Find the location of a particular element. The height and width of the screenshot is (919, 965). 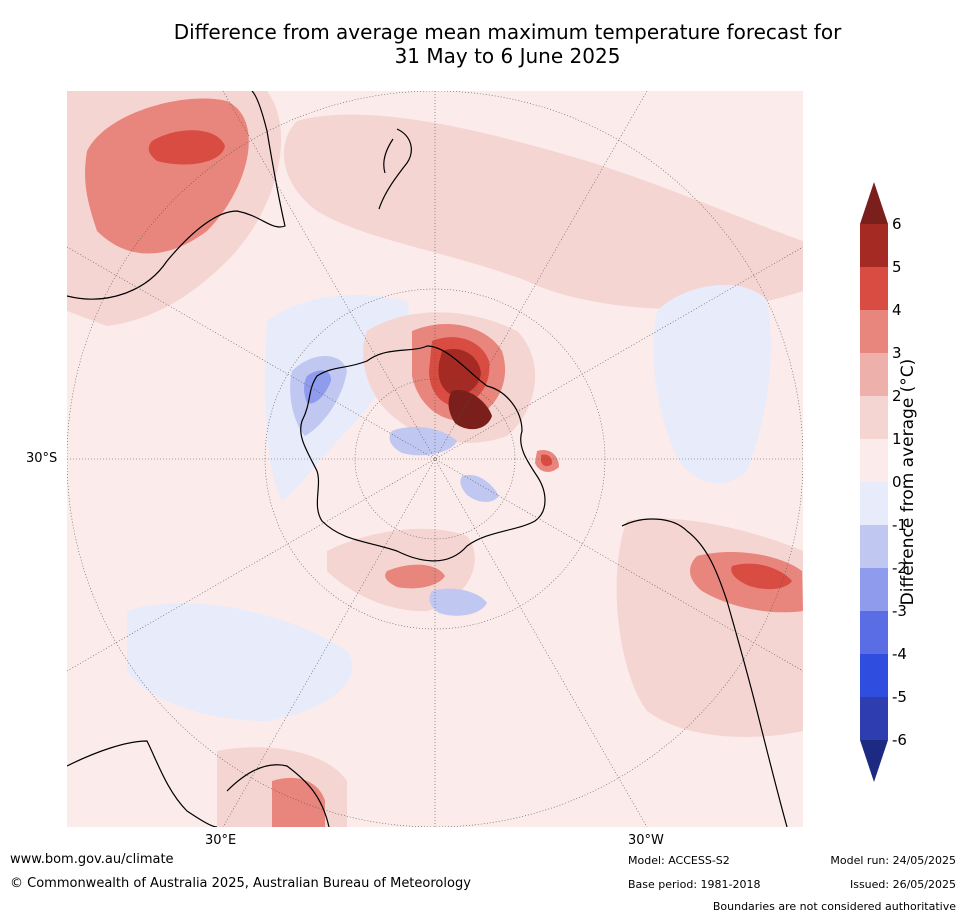

colorbar-tick-label: -6 is located at coordinates (899, 740).